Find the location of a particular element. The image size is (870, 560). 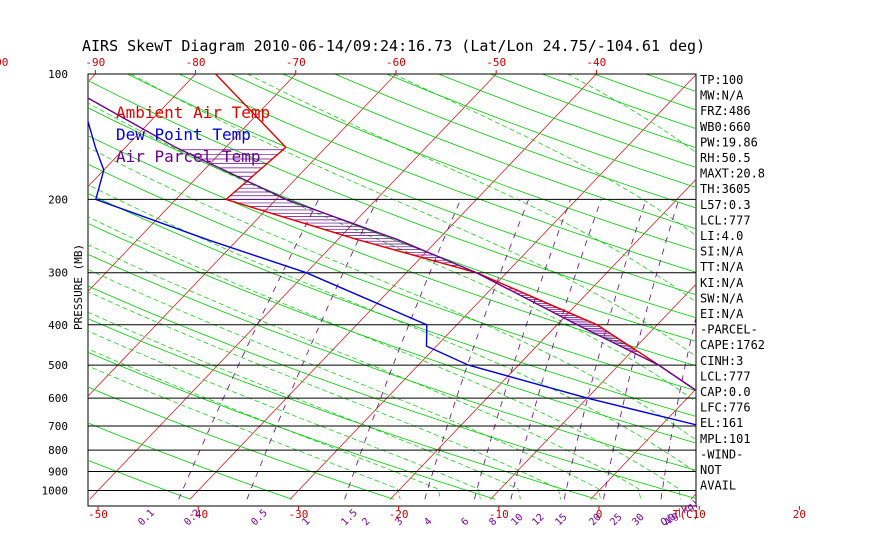

pressure-tick-label: 200 is located at coordinates (58, 199).